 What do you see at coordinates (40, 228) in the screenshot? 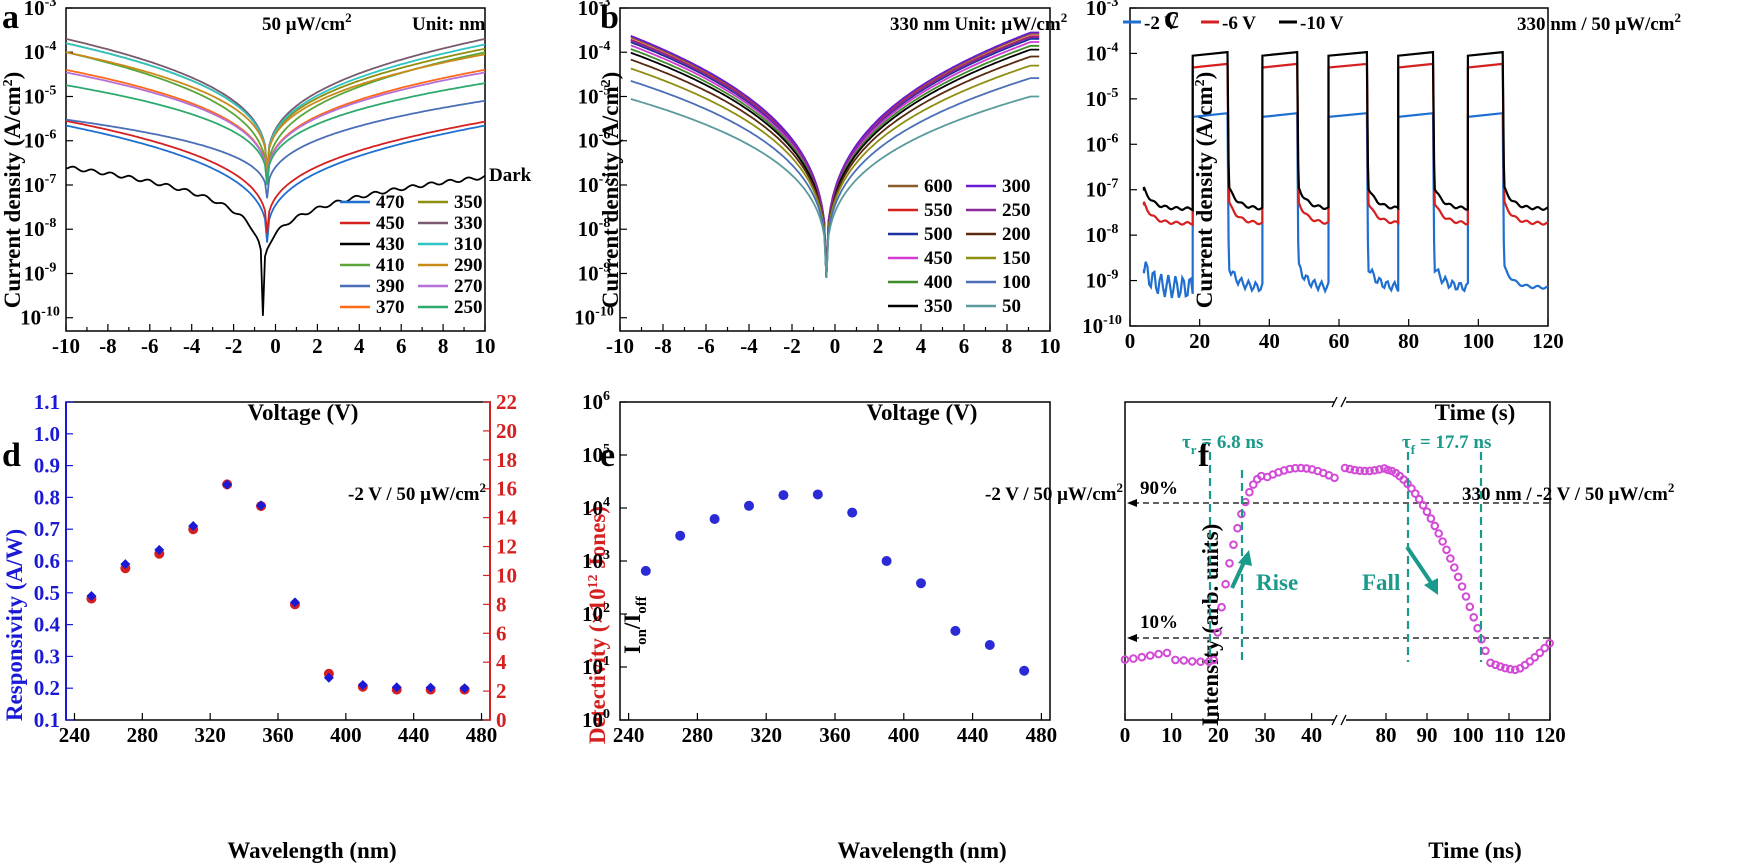
I see `y-tick-label: 10⁻⁸` at bounding box center [40, 228].